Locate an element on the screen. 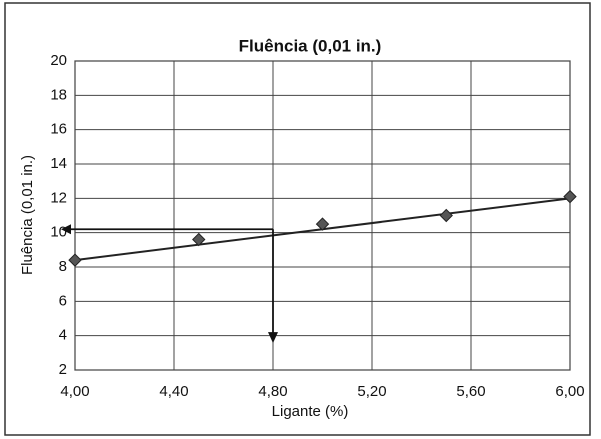 Image resolution: width=601 pixels, height=439 pixels. x-tick-label: 4,40 is located at coordinates (173, 391).